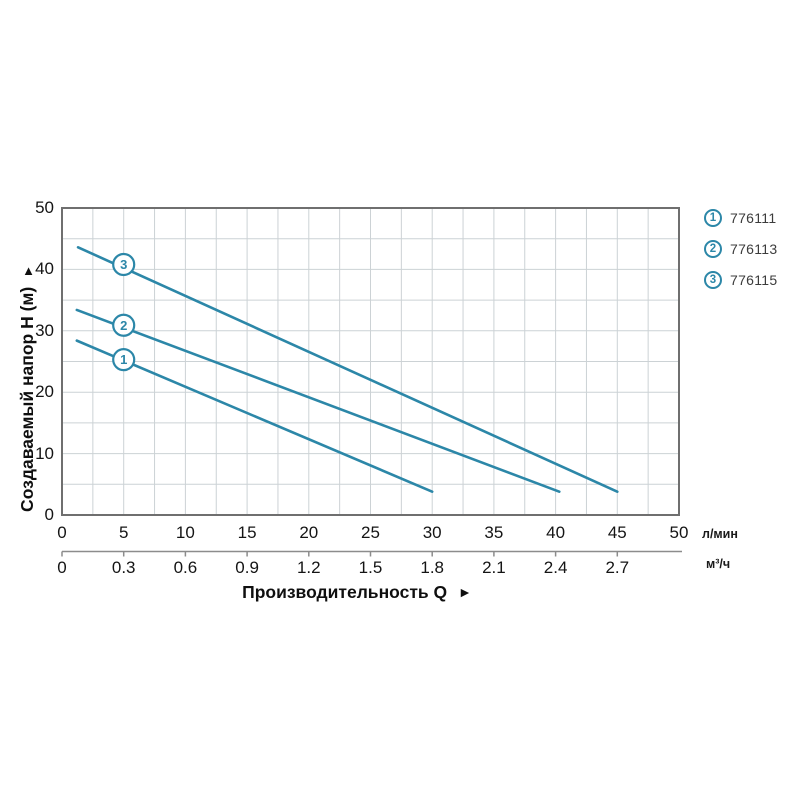 The width and height of the screenshot is (800, 800). What do you see at coordinates (494, 532) in the screenshot?
I see `x-tick-label: 35` at bounding box center [494, 532].